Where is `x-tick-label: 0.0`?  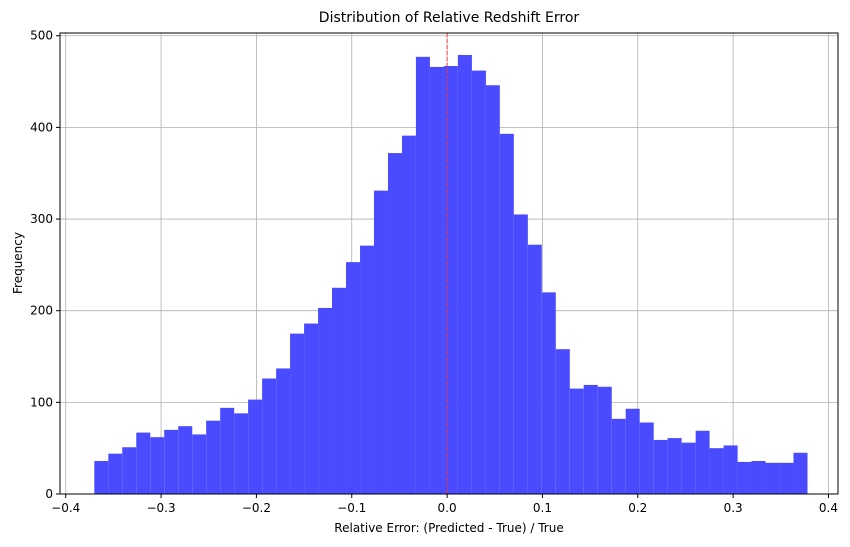
x-tick-label: 0.0 is located at coordinates (447, 508).